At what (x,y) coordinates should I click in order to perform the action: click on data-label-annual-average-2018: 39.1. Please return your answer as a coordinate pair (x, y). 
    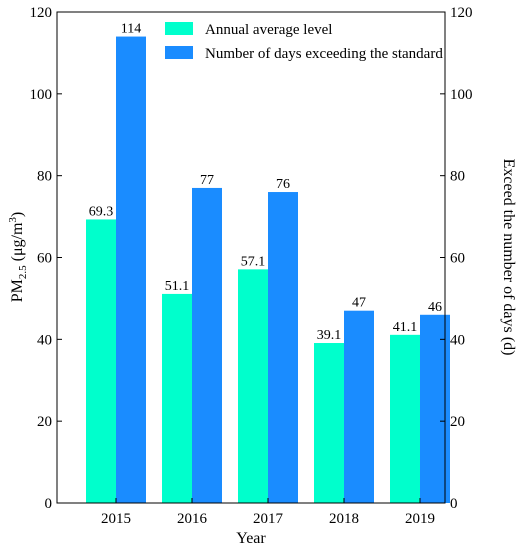
    Looking at the image, I should click on (329, 335).